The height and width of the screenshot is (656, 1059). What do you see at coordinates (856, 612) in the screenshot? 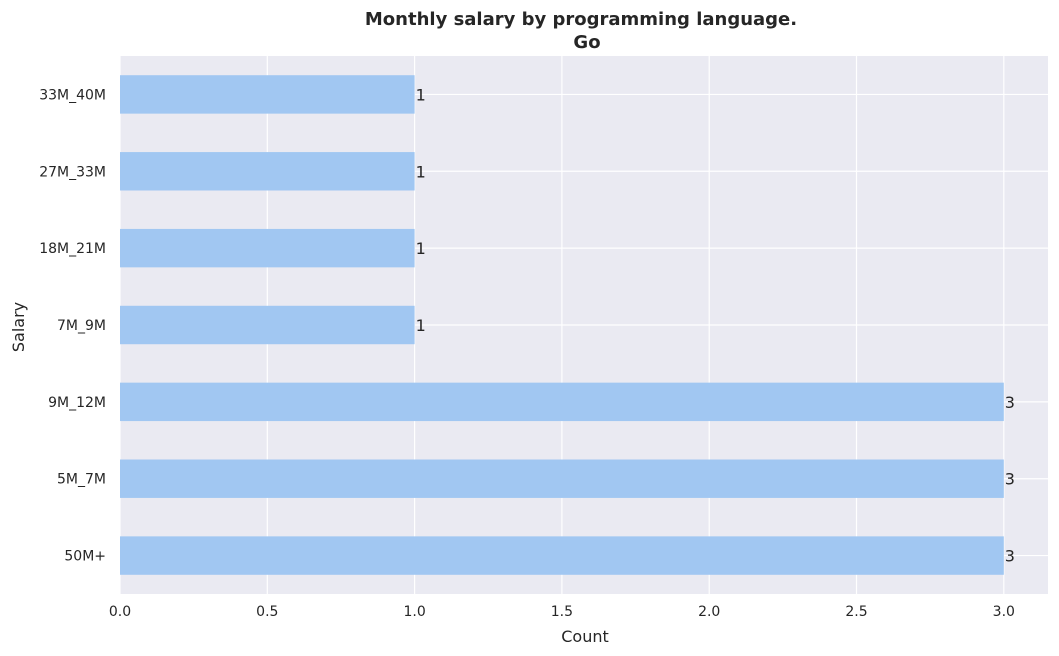
I see `x-tick-label: 2.5` at bounding box center [856, 612].